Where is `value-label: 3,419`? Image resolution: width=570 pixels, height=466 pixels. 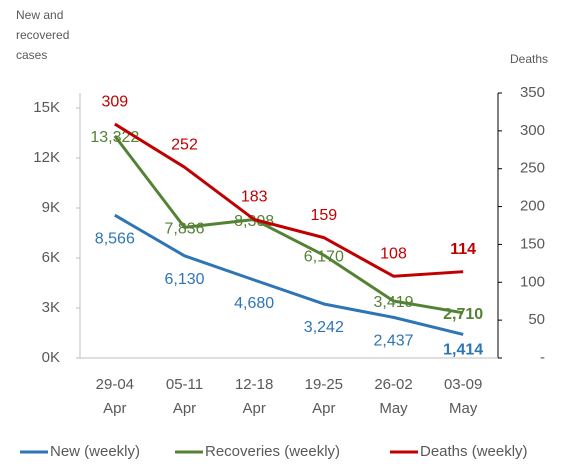
value-label: 3,419 is located at coordinates (393, 302).